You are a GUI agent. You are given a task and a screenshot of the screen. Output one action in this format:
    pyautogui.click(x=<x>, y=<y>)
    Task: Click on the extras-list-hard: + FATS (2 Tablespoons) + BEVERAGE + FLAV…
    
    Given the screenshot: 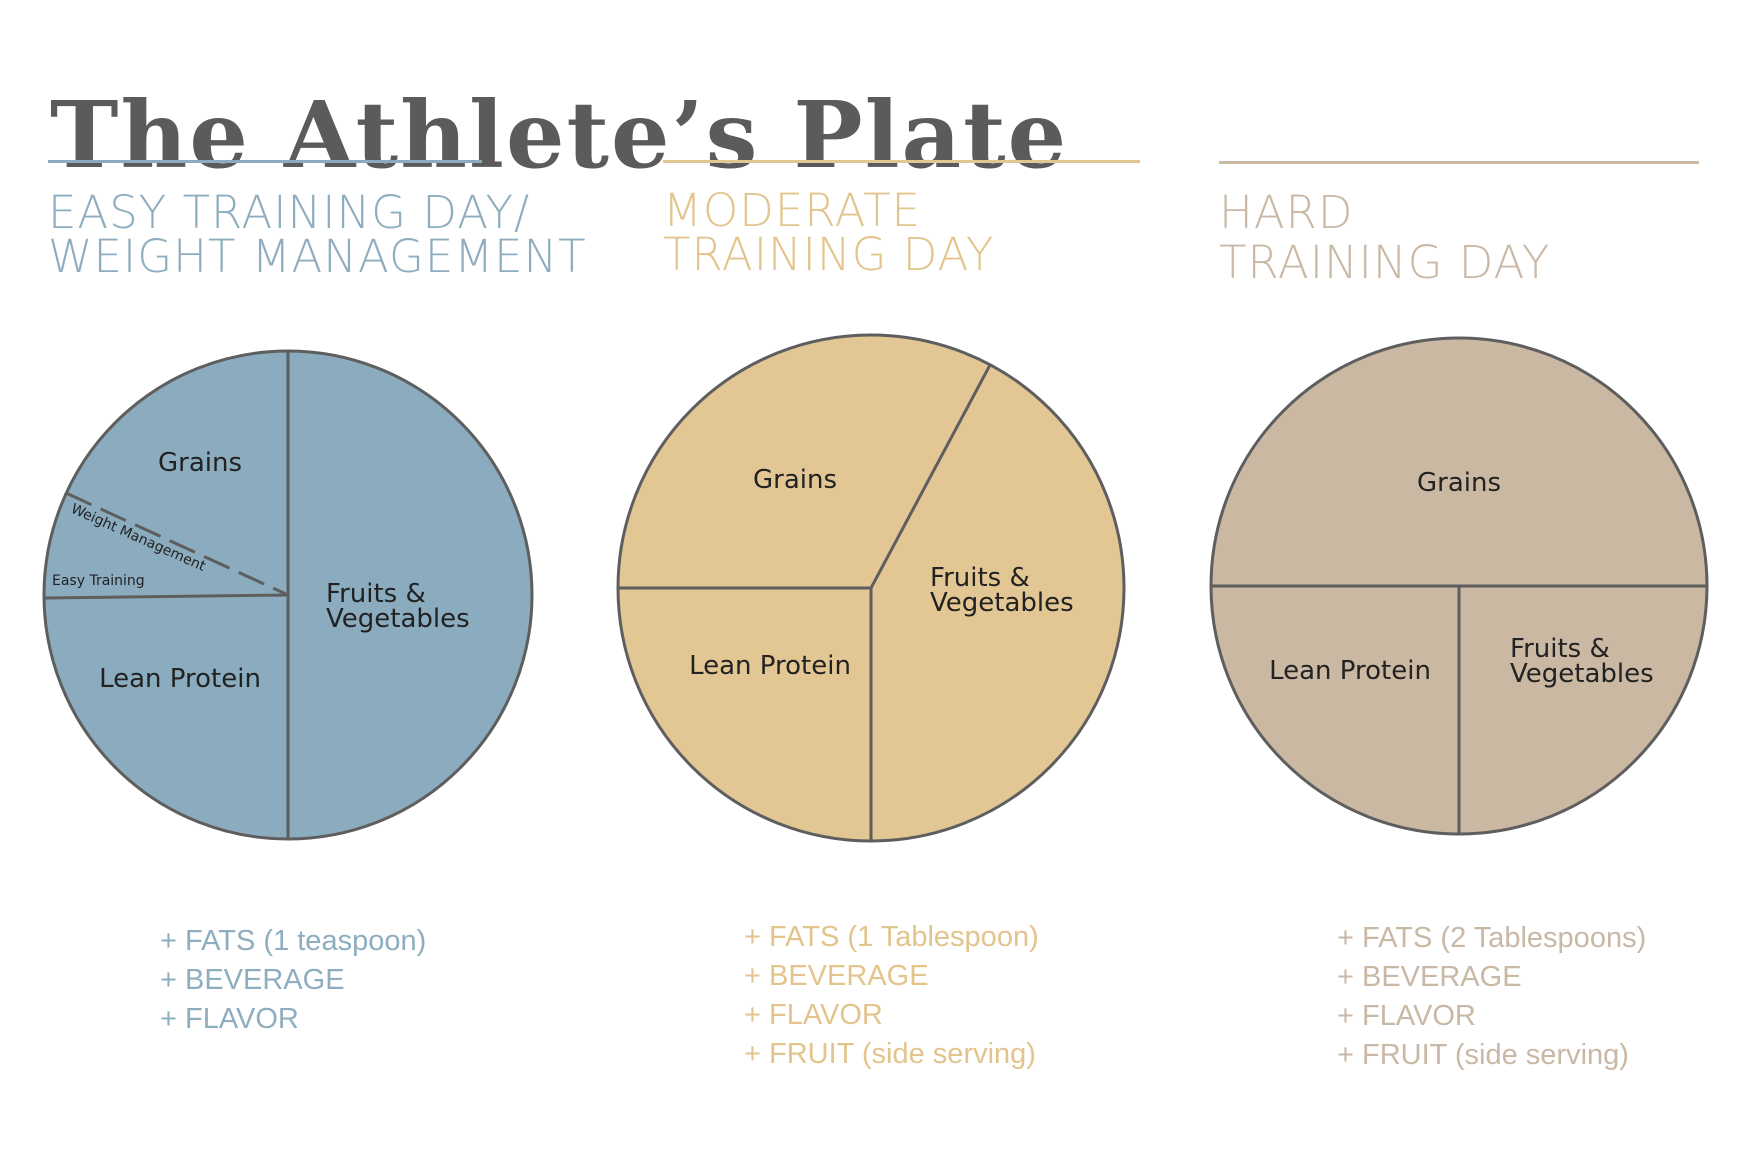 What is the action you would take?
    pyautogui.click(x=1491, y=997)
    